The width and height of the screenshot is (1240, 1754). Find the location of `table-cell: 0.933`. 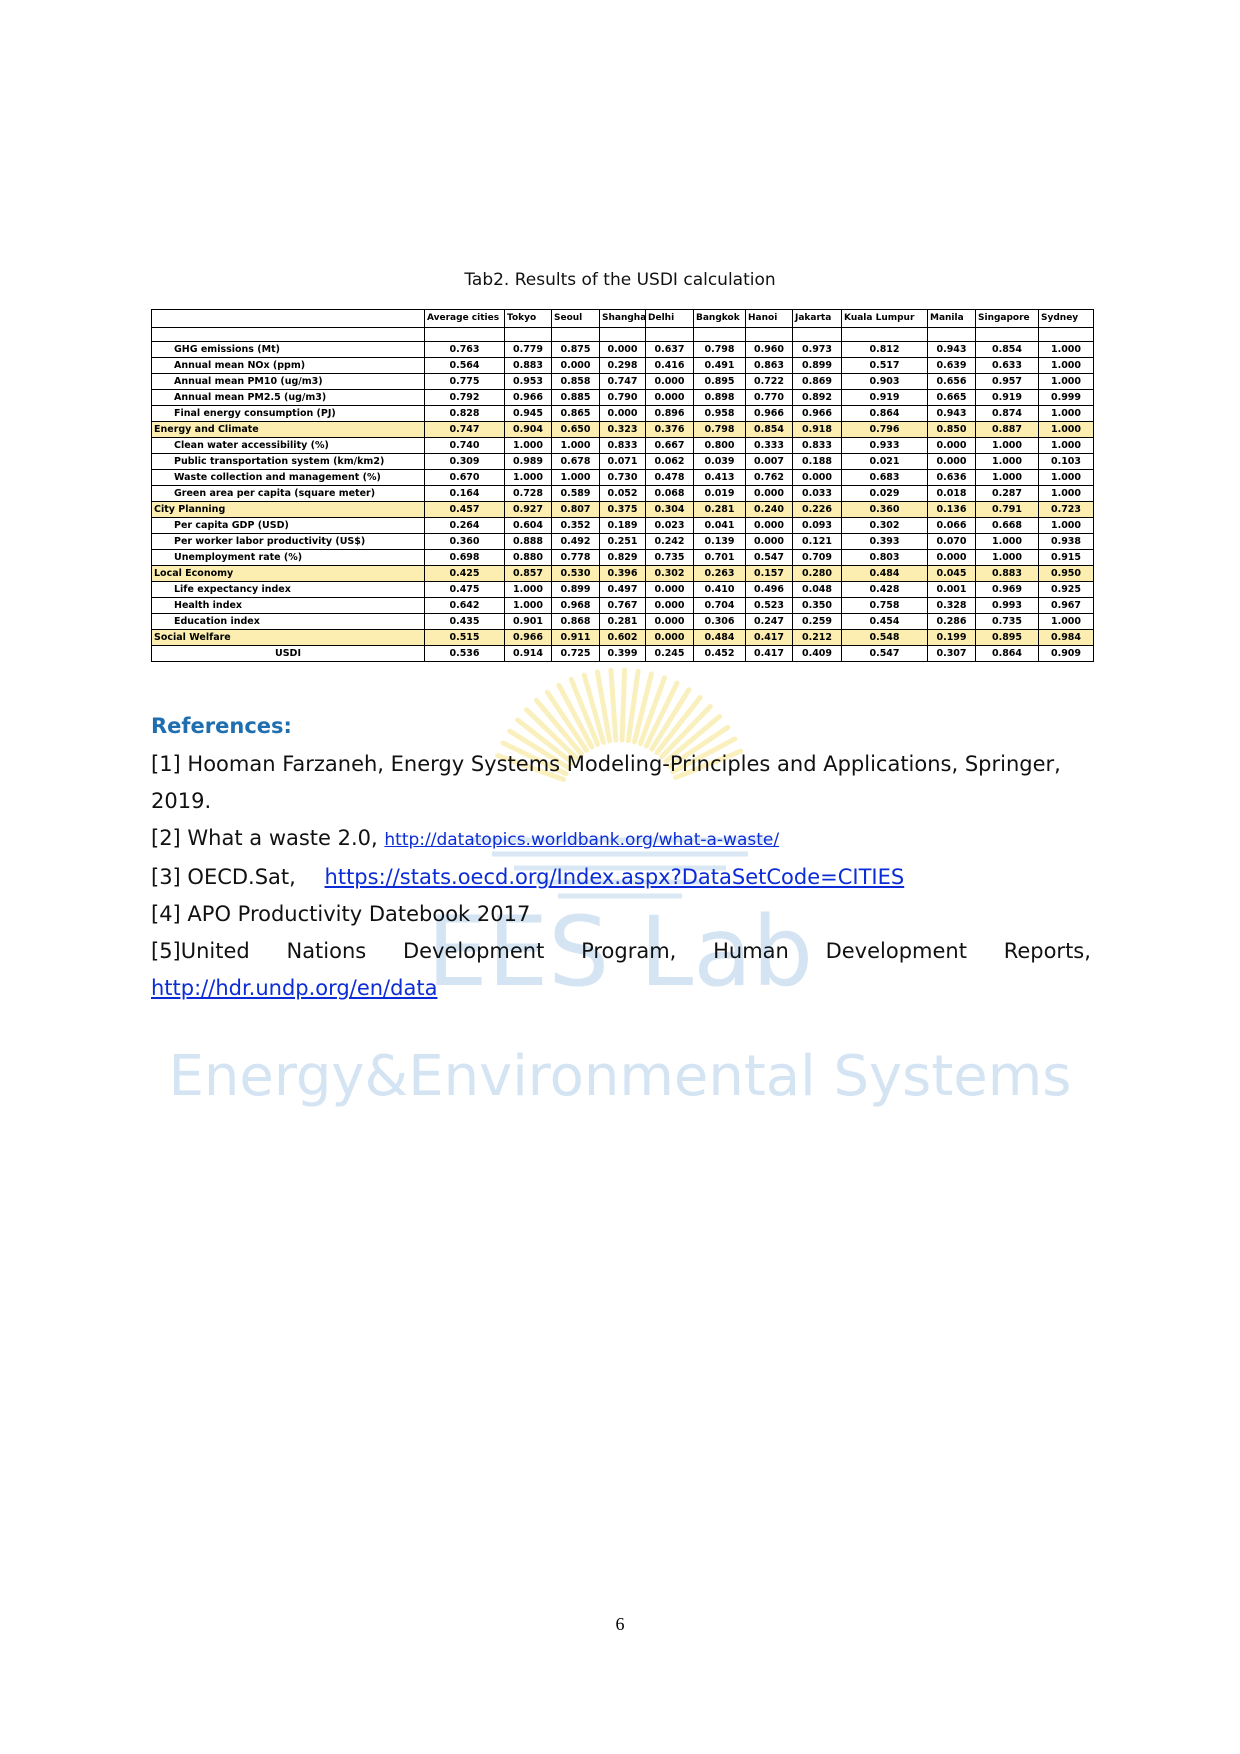

table-cell: 0.933 is located at coordinates (884, 445).